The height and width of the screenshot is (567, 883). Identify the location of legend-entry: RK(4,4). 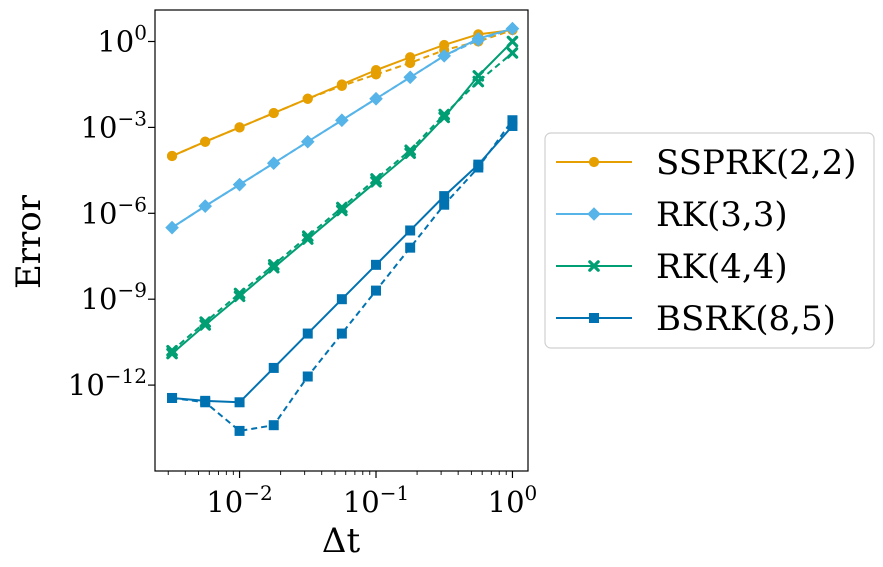
(672, 267).